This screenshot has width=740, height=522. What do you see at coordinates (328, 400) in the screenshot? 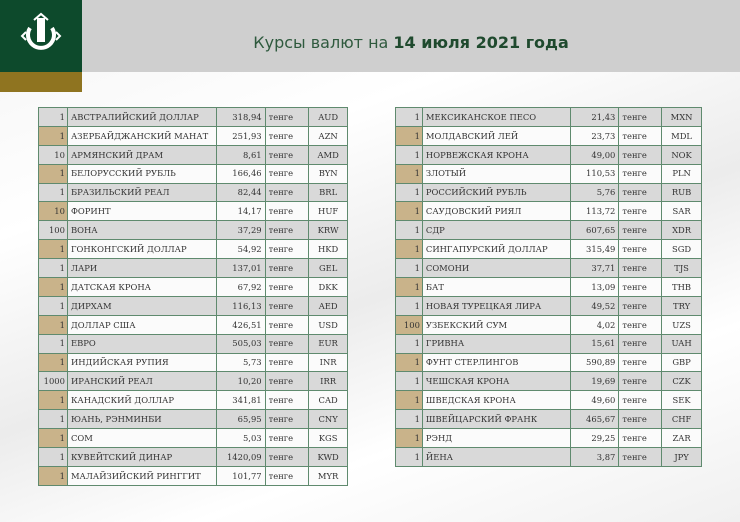
I see `currency-code-cell: CAD` at bounding box center [328, 400].